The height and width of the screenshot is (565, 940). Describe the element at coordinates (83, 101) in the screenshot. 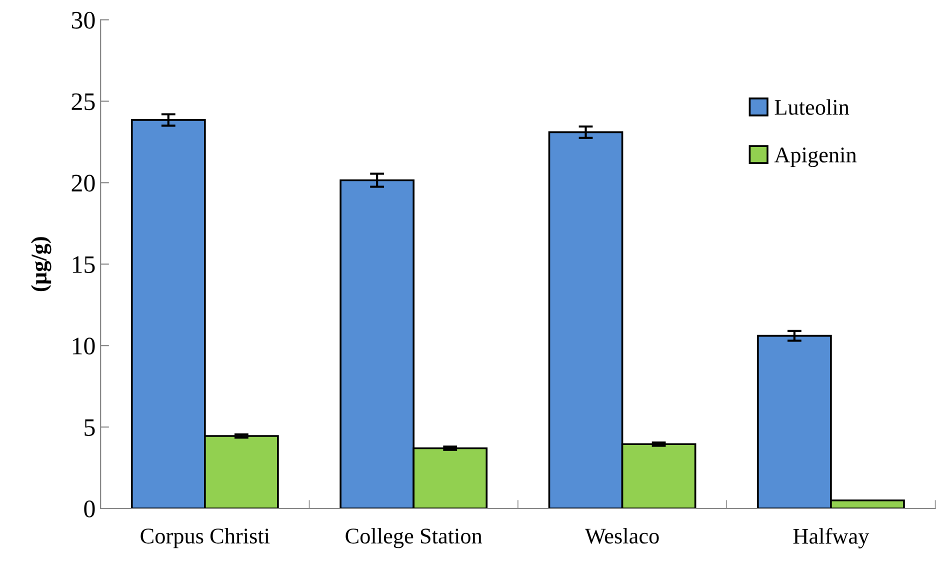

I see `y-tick-label: 25` at that location.